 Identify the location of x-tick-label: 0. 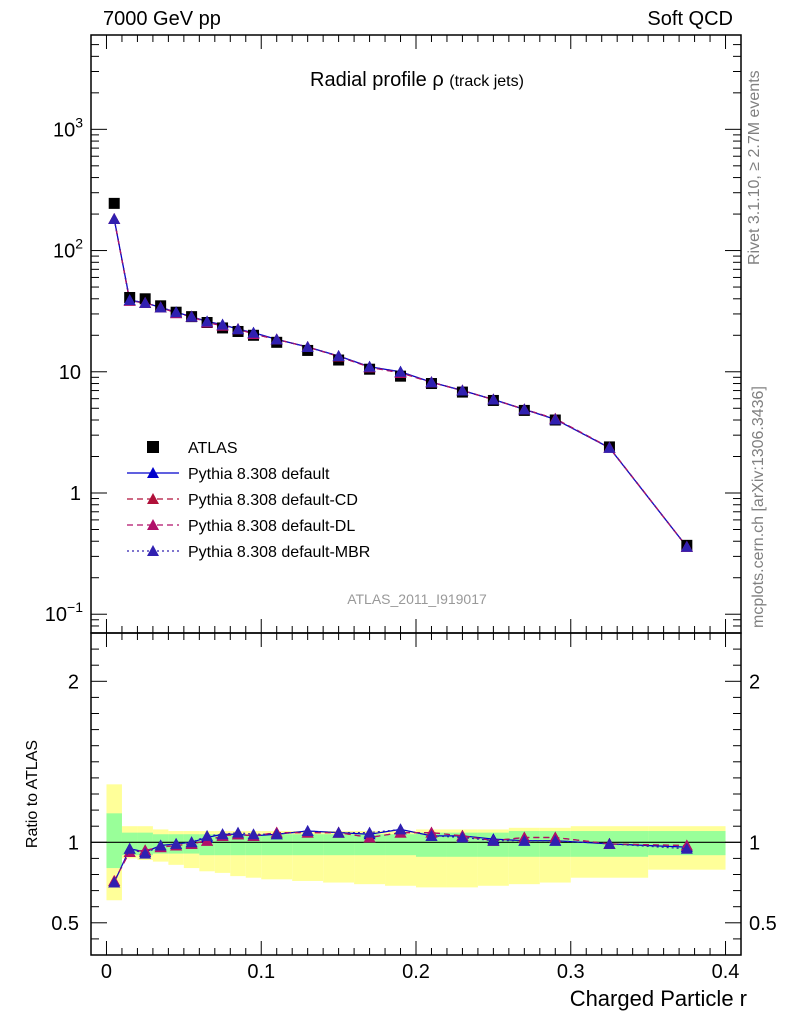
(106, 972).